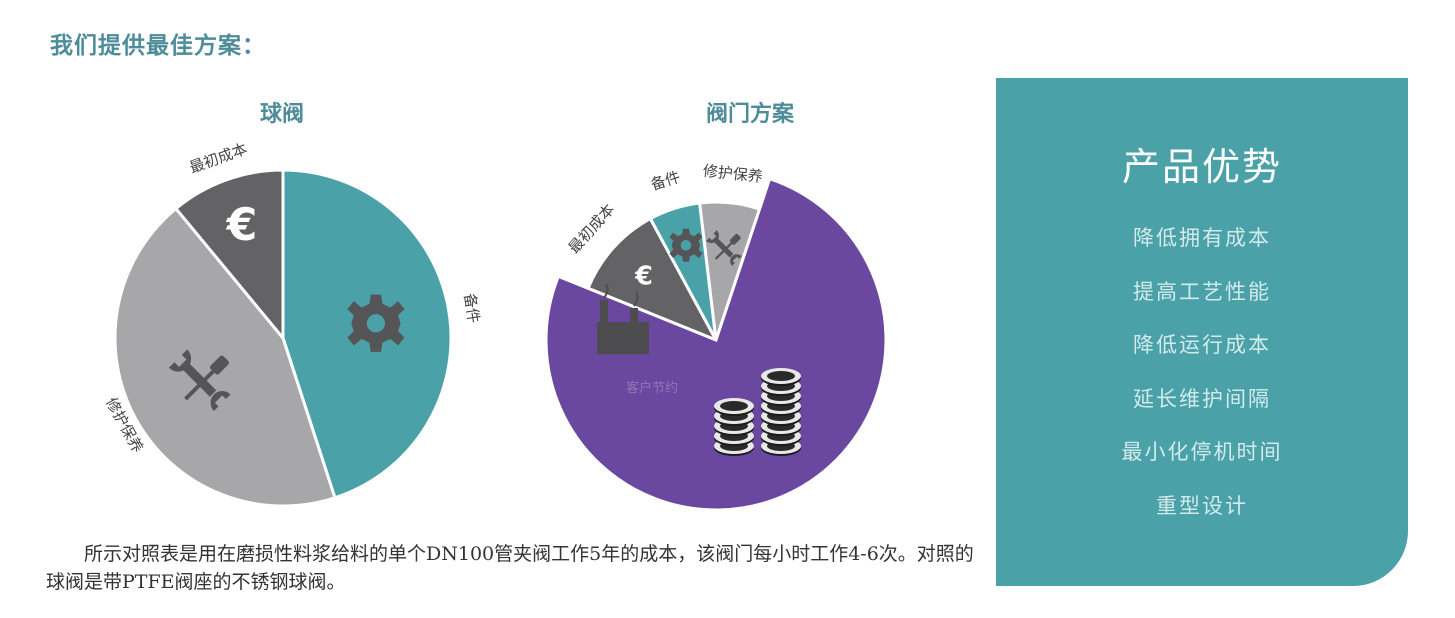 The width and height of the screenshot is (1455, 618). Describe the element at coordinates (750, 114) in the screenshot. I see `chart-title-valve-solution: 阀门方案` at that location.